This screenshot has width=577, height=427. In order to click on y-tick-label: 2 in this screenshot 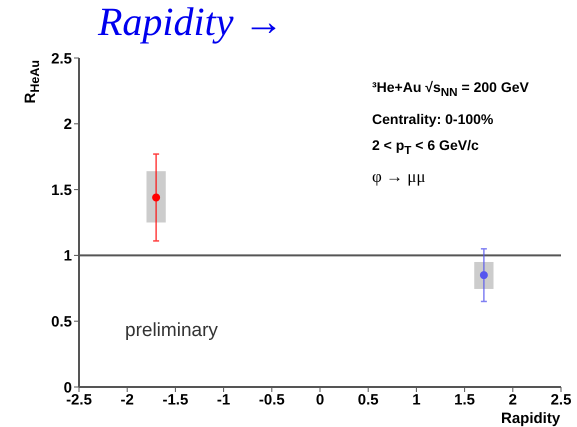, I will do `click(68, 125)`.